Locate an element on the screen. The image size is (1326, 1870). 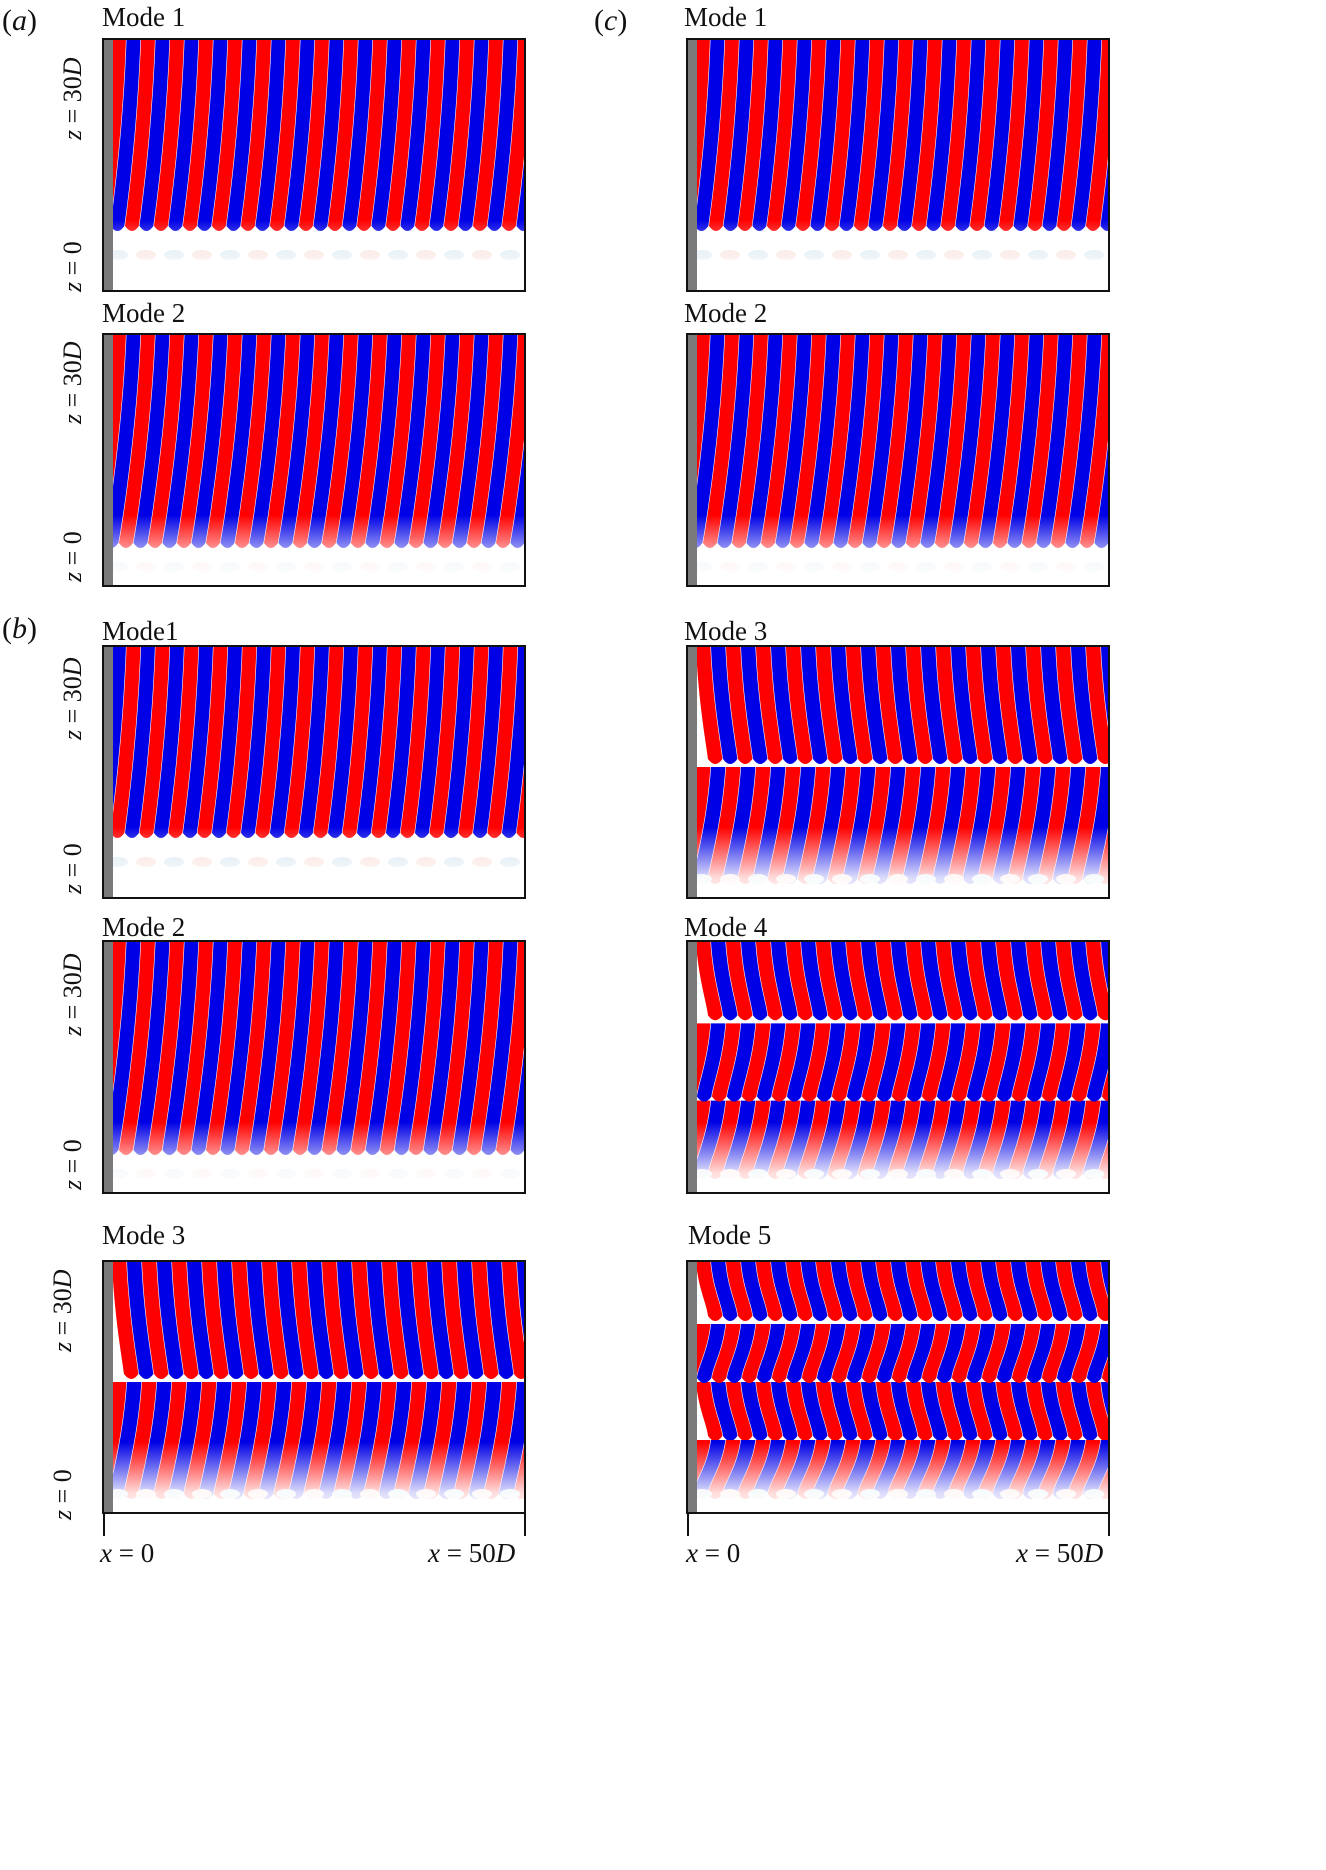
field-c1 is located at coordinates (898, 165).